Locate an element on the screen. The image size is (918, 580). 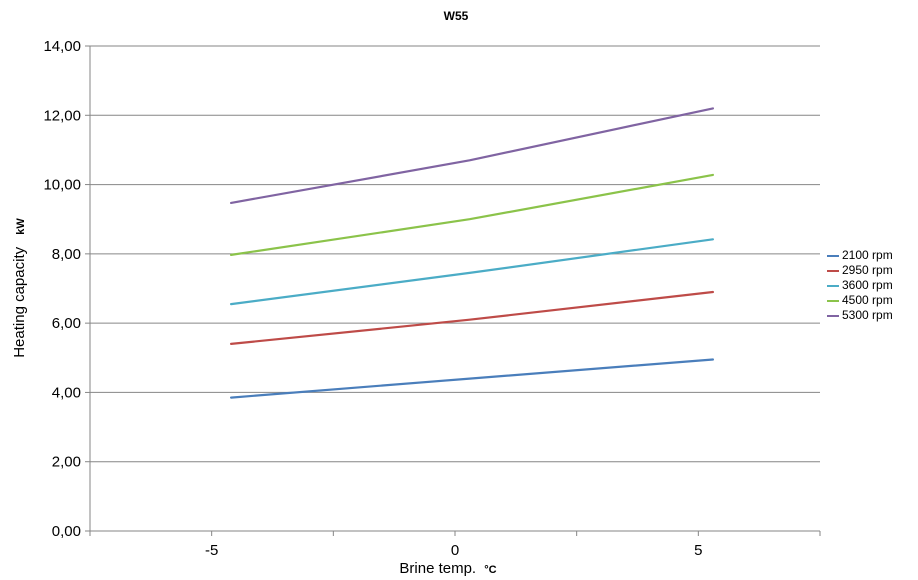
y-axis-label: Heating capacity kW is located at coordinates (19, 288).